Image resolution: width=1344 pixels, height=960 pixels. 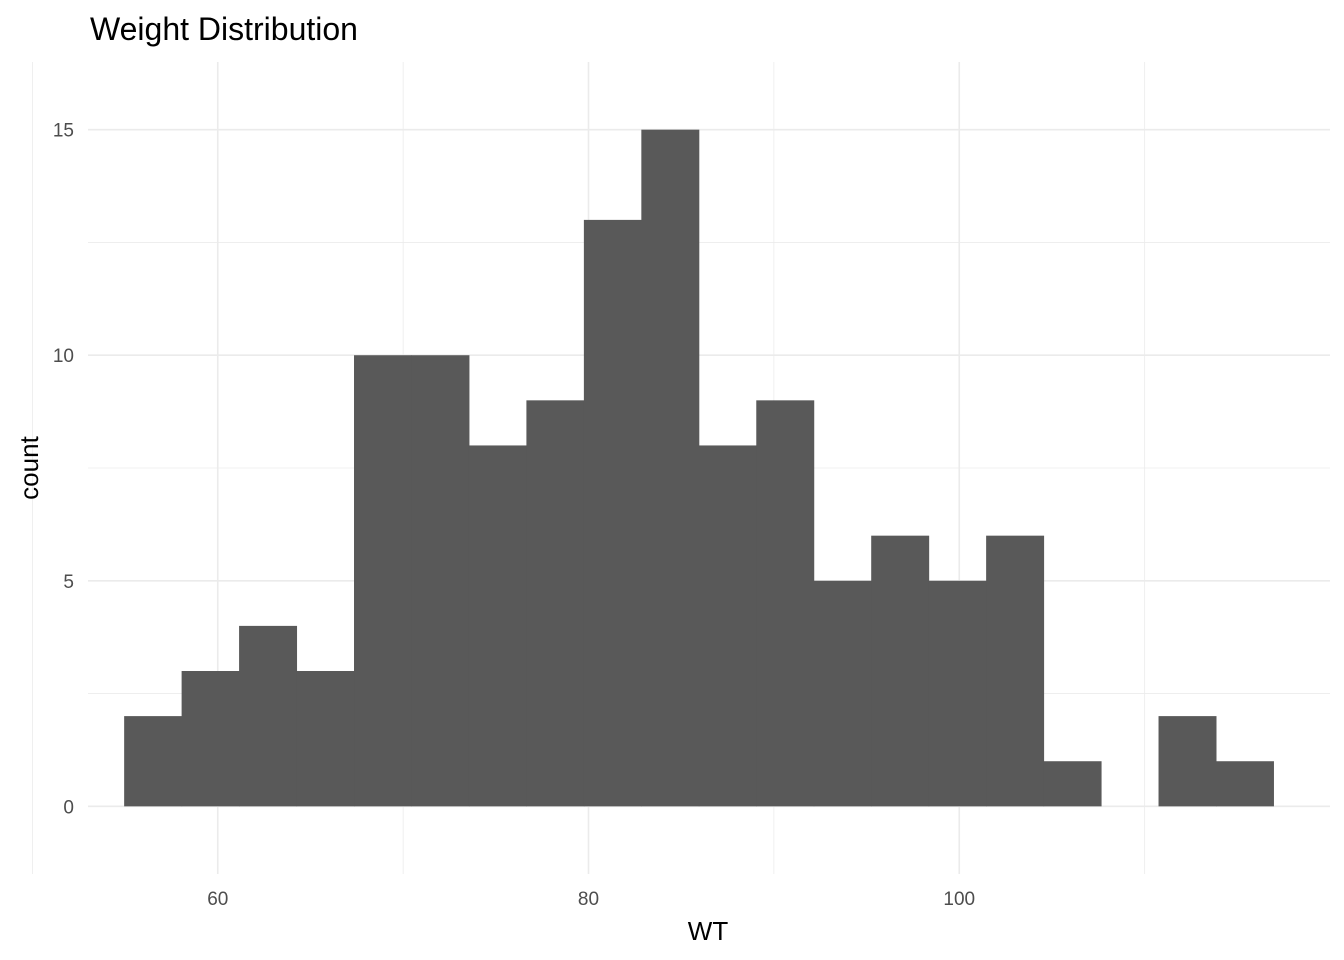 I want to click on y-tick-label: 0, so click(x=68, y=807).